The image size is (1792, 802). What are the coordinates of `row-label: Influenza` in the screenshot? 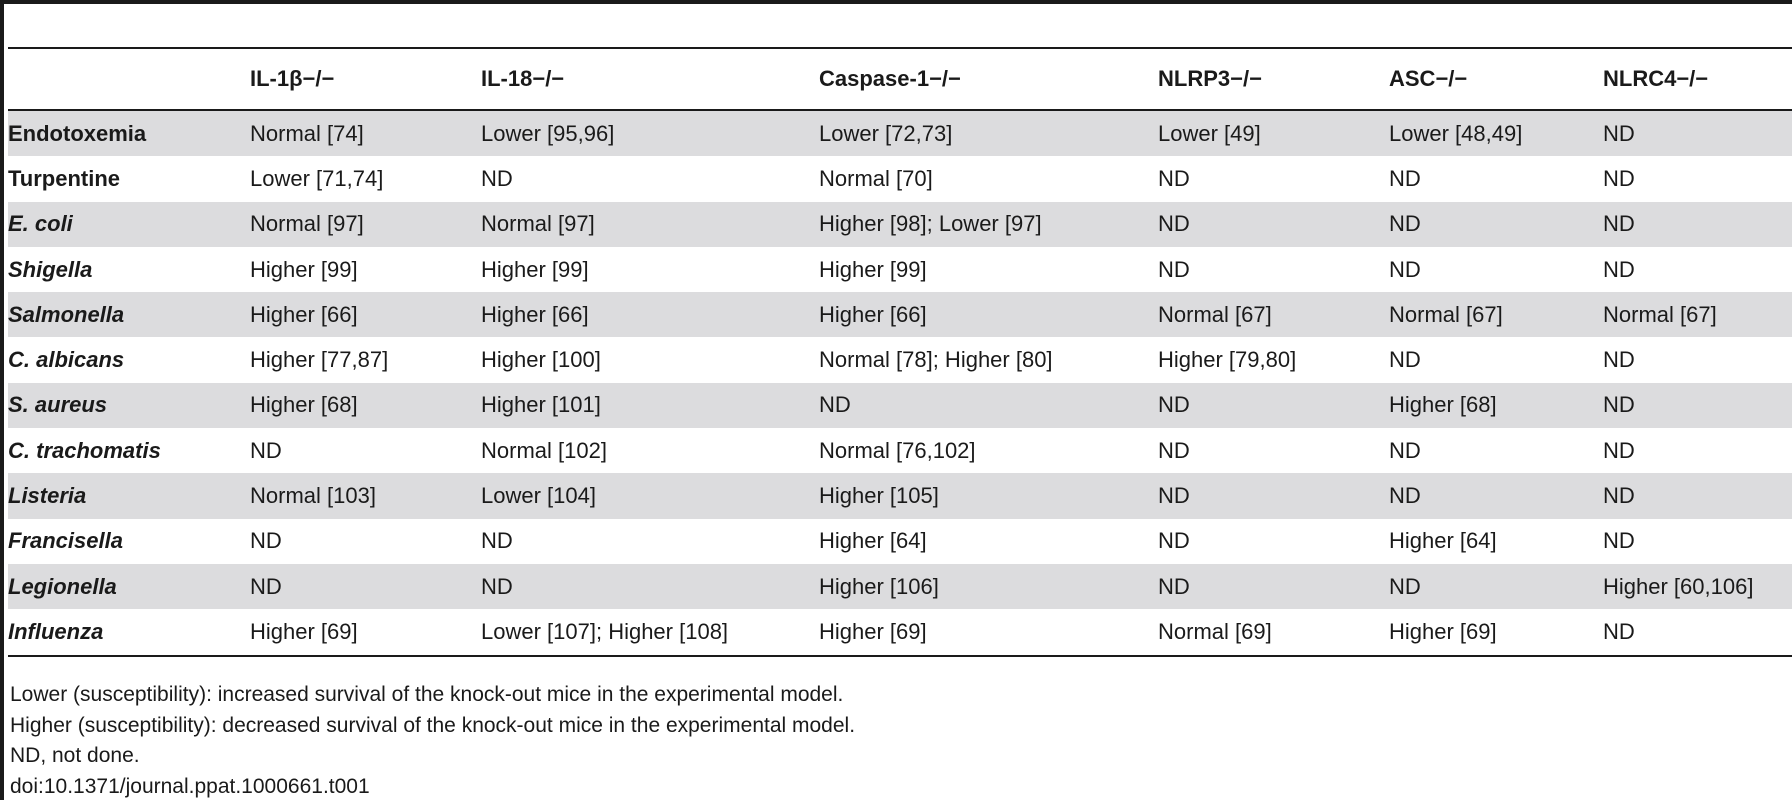 It's located at (129, 632).